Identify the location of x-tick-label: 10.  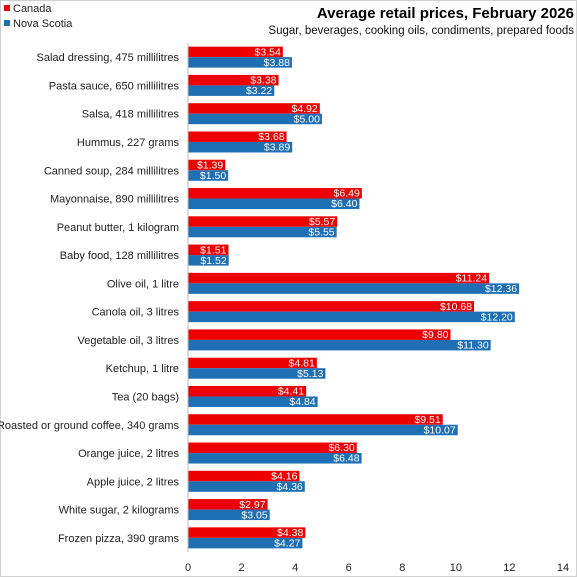
(456, 568).